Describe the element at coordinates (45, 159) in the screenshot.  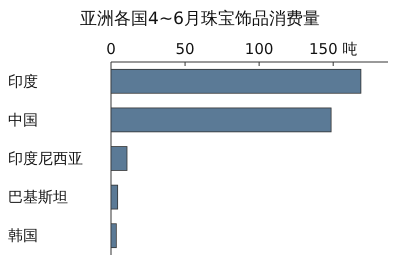
I see `y-tick-label: 印度尼西亚` at that location.